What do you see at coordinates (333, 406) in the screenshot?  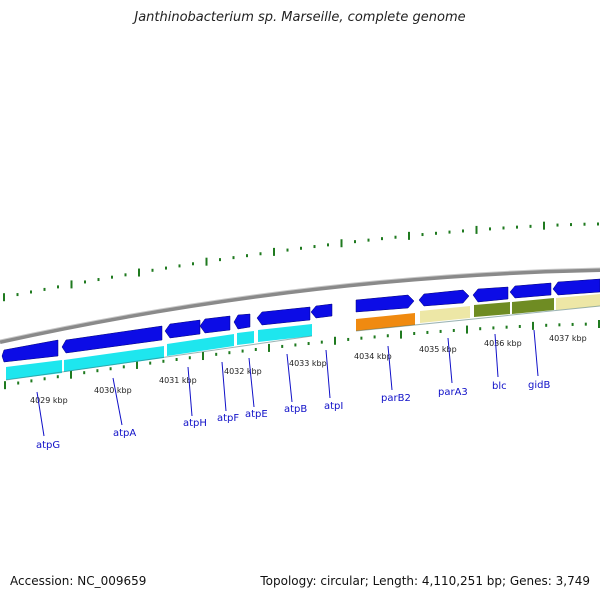 I see `gene-label: atpI` at bounding box center [333, 406].